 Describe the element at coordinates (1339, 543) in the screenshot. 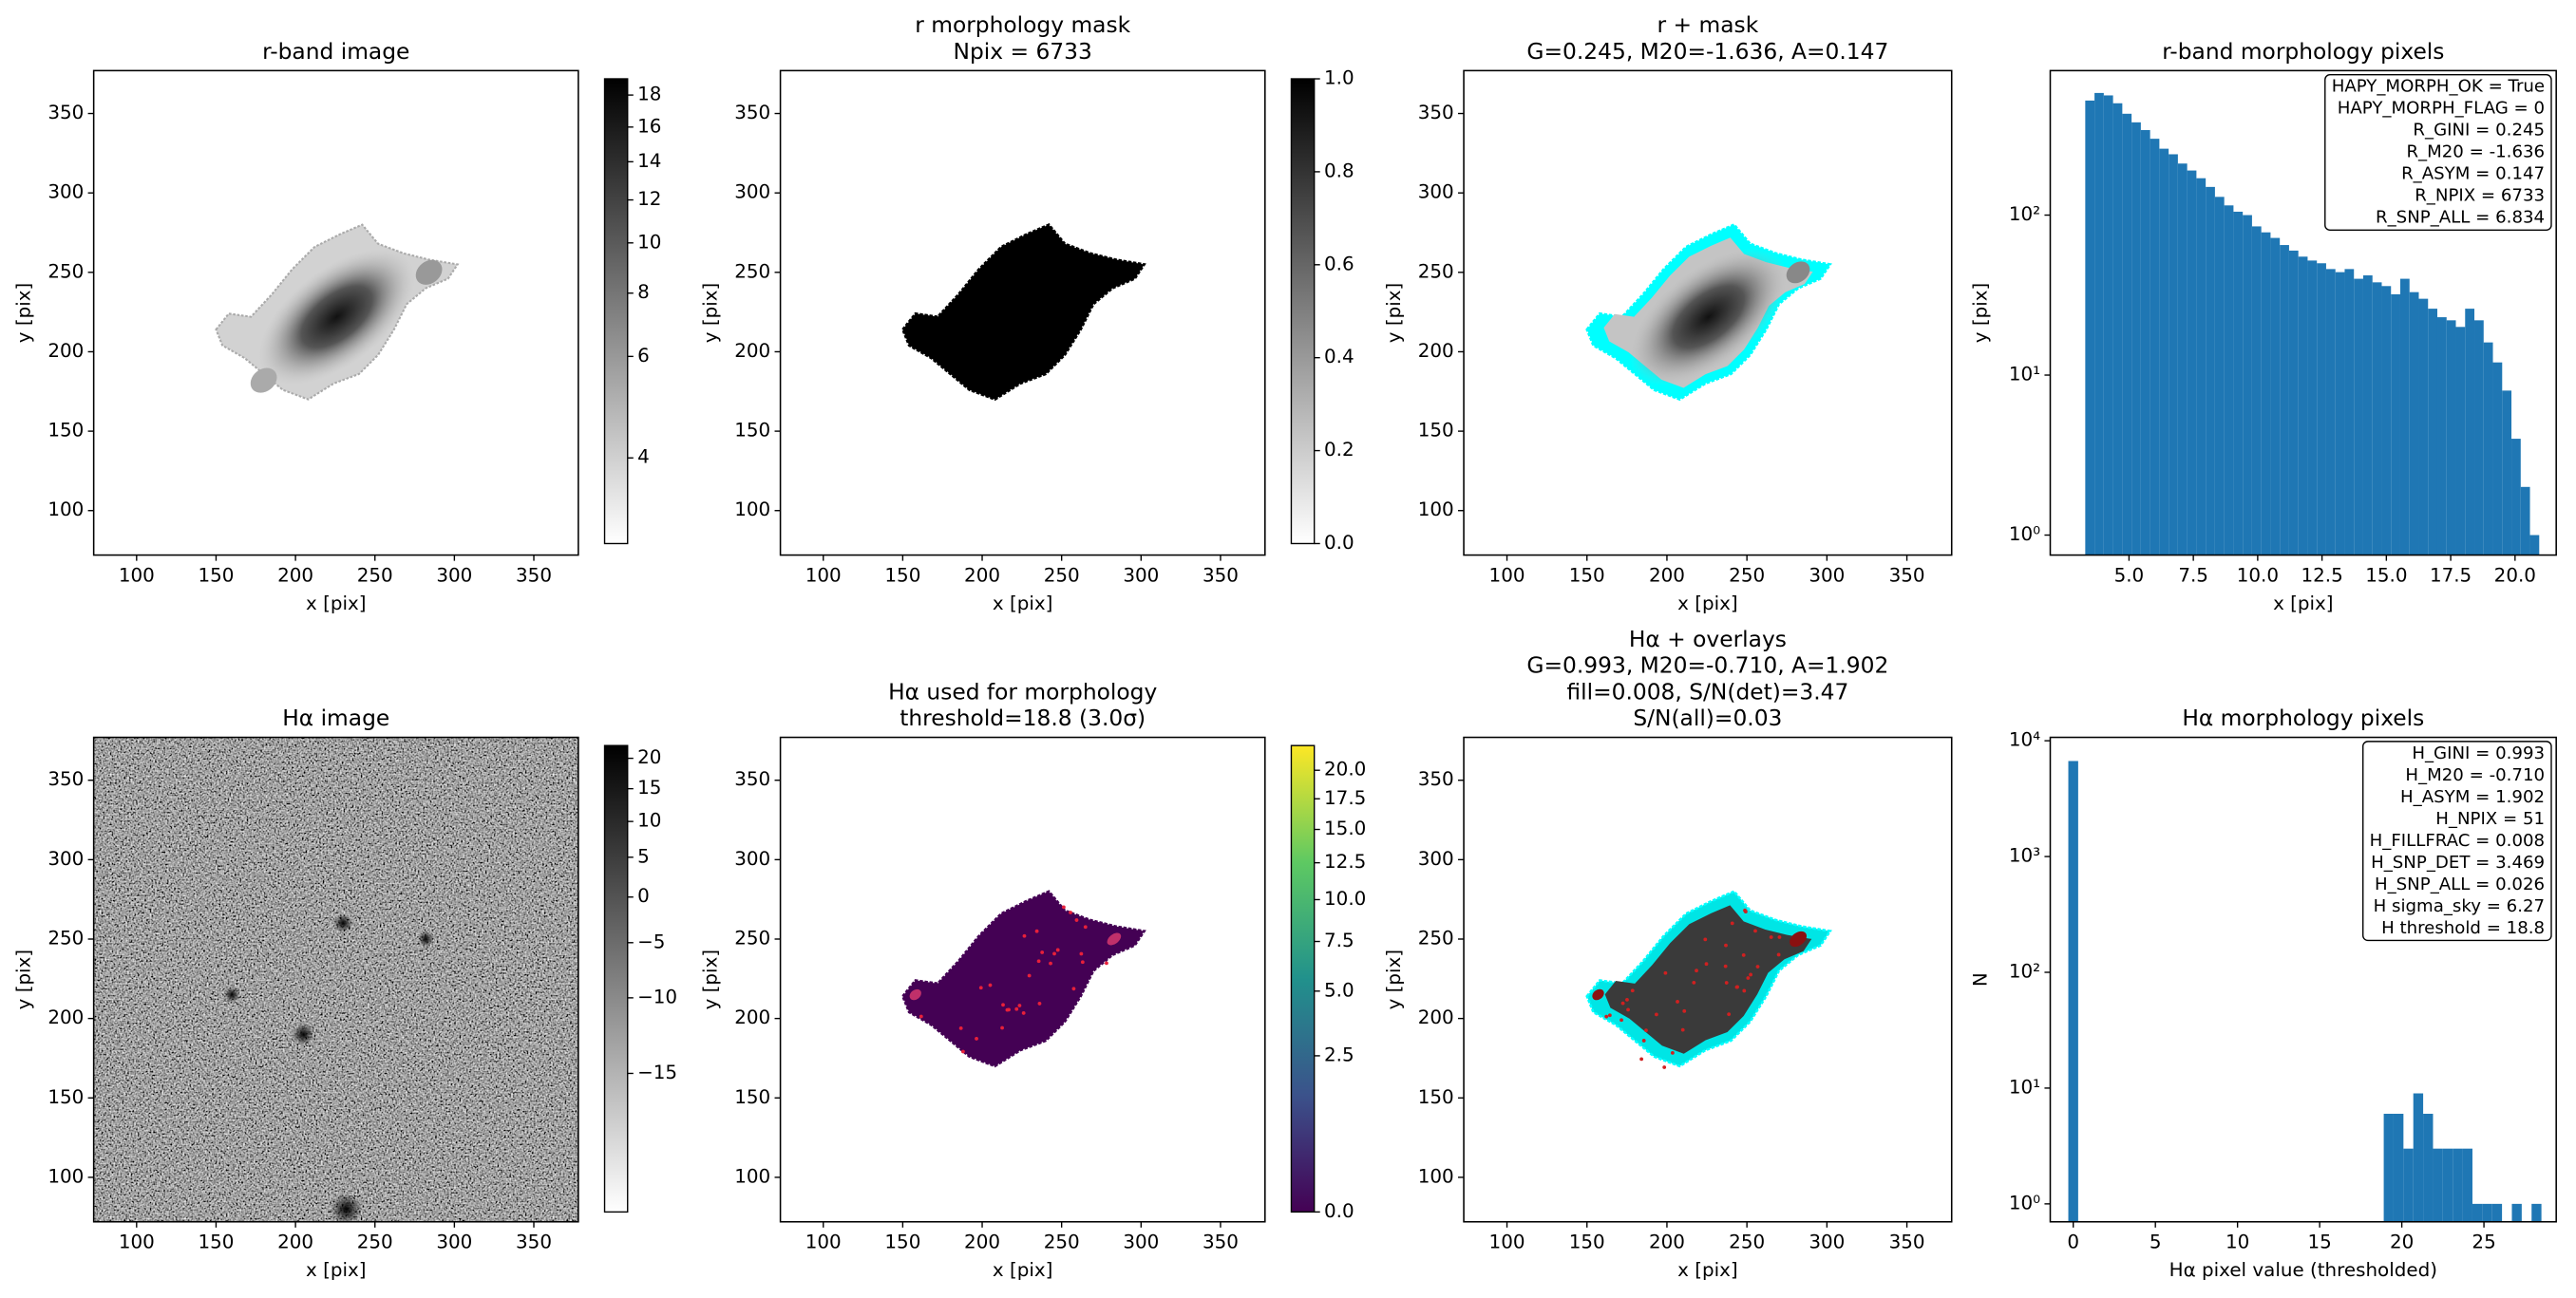

I see `colorbar-tick-label: 0.0` at that location.